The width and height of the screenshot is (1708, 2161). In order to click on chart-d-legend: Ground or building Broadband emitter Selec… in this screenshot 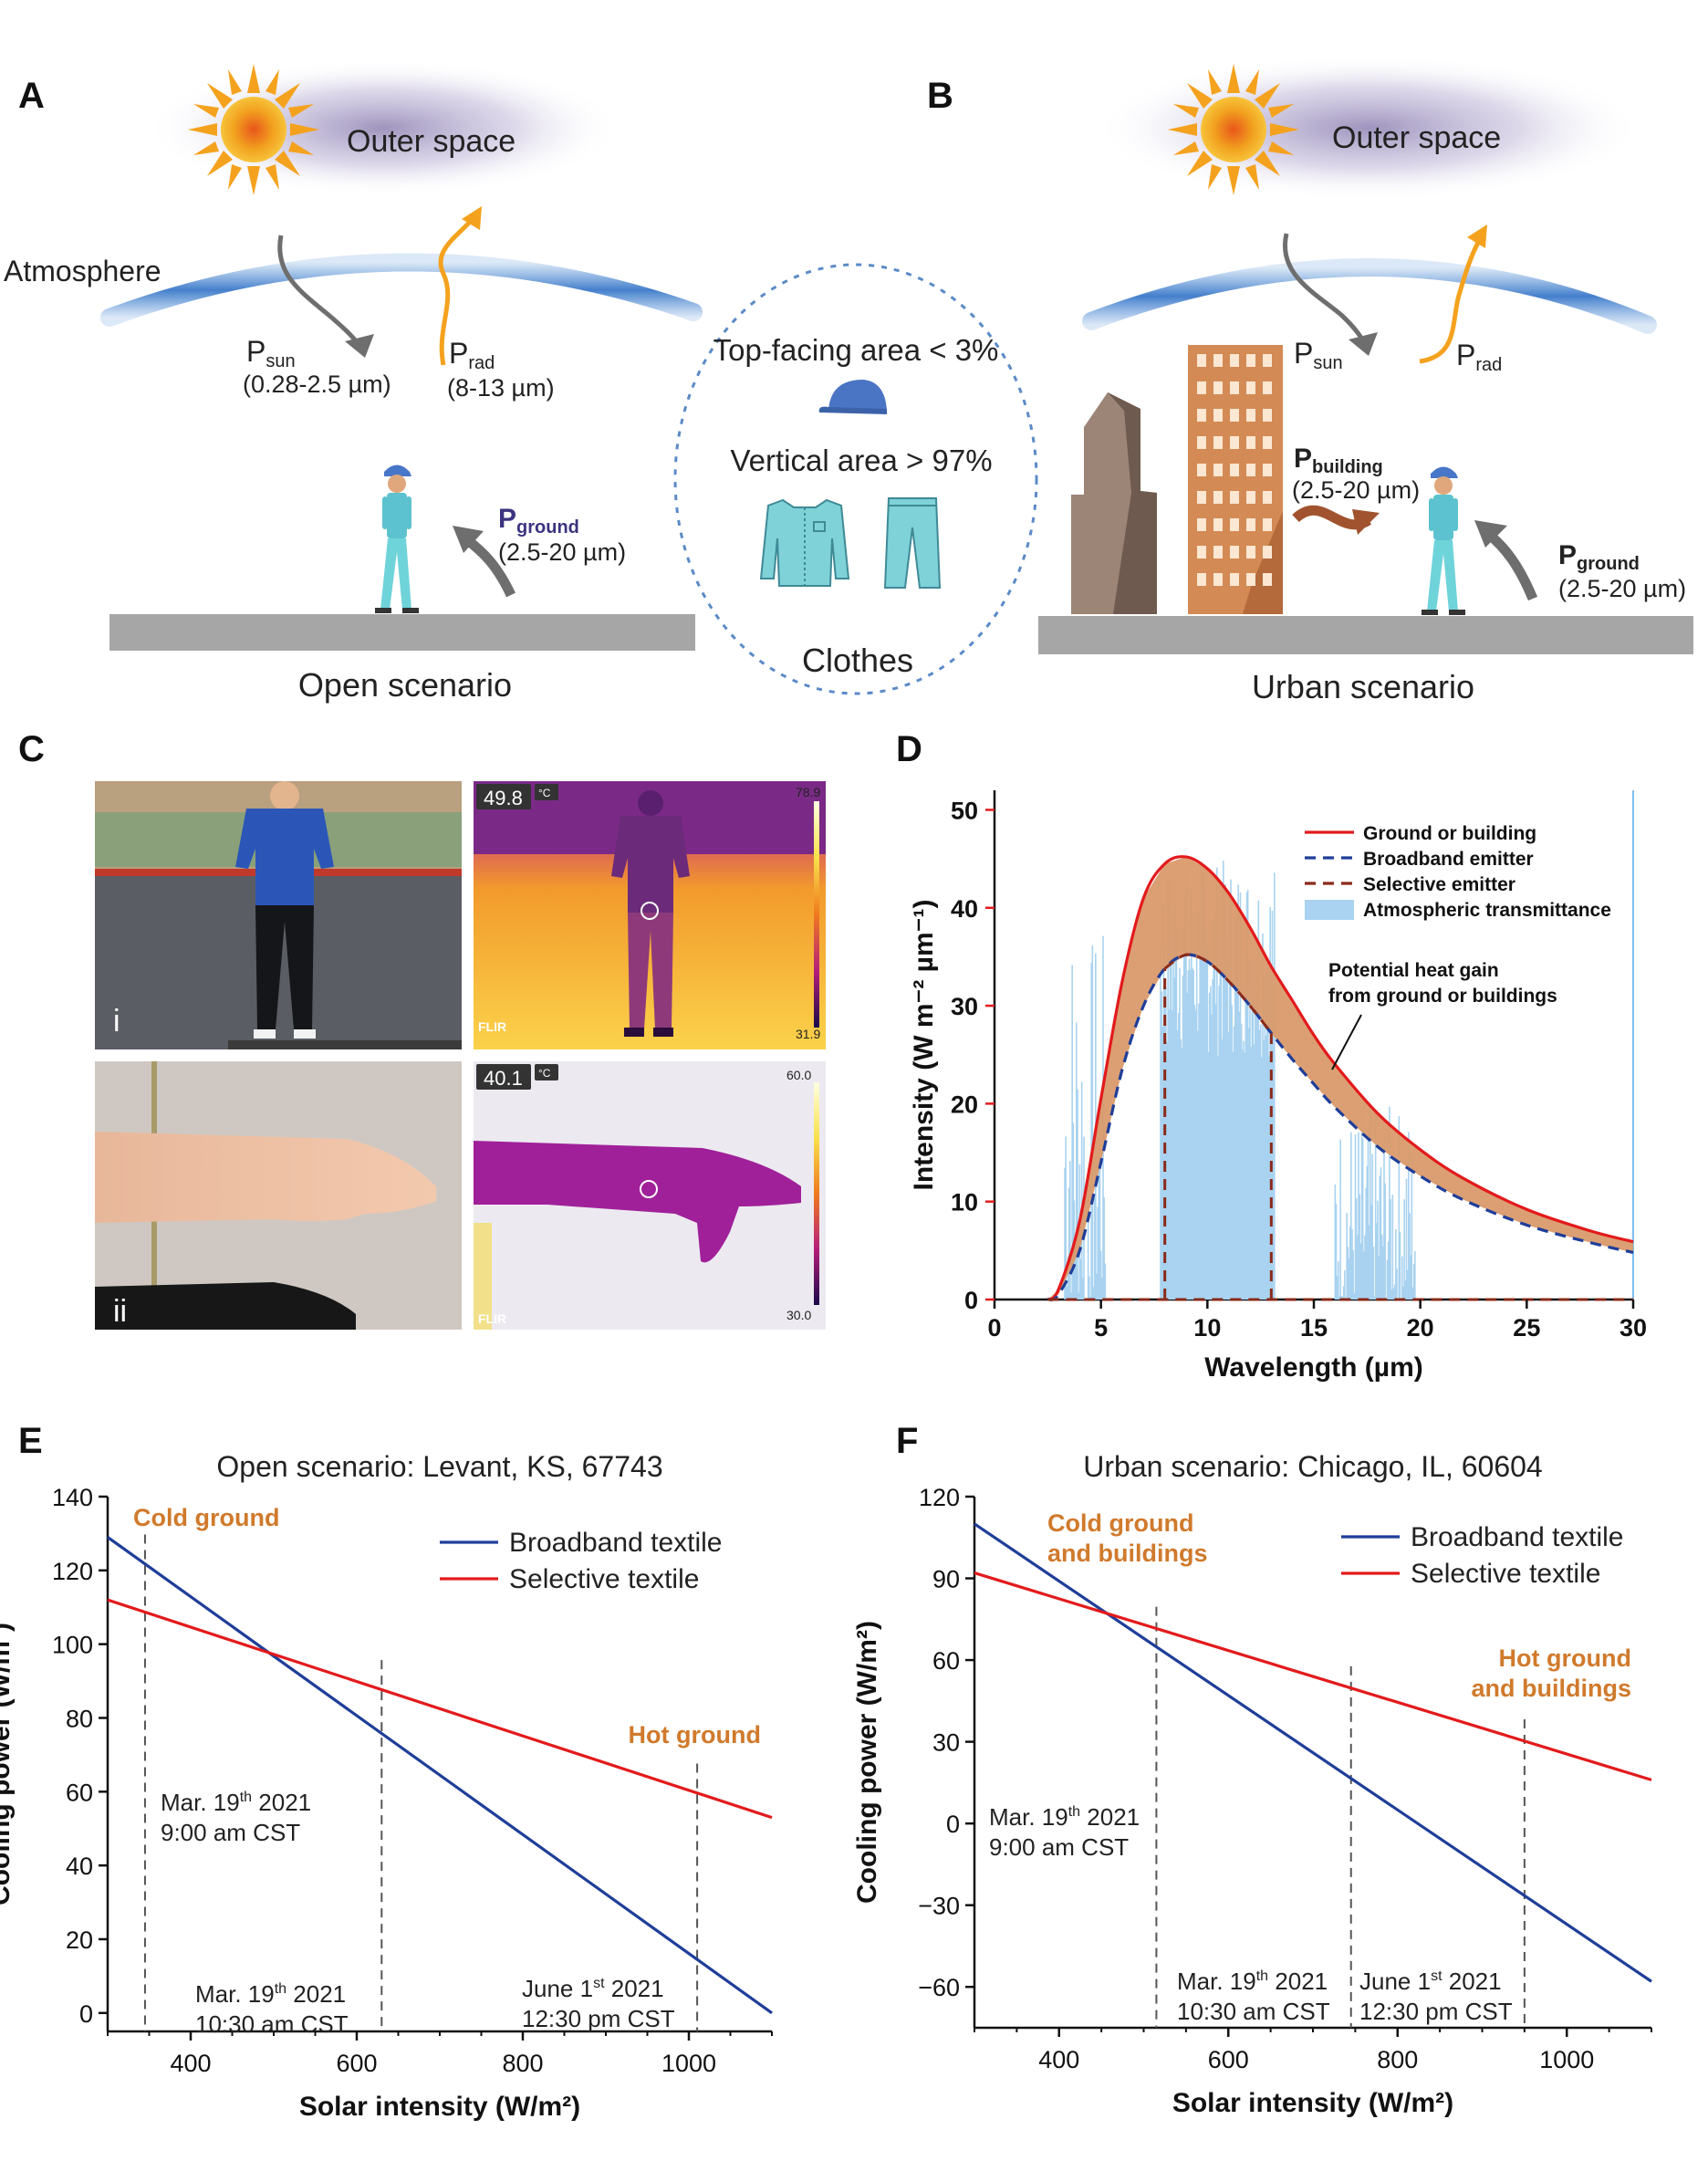, I will do `click(1458, 872)`.